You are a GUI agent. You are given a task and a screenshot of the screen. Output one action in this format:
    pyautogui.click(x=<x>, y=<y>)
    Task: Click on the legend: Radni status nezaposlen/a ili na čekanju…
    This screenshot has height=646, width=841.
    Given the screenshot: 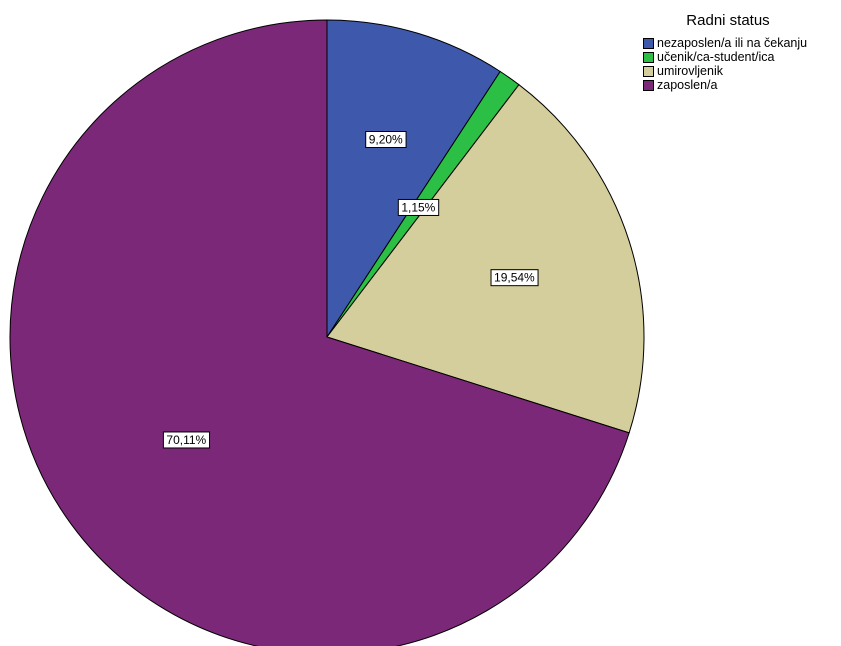 What is the action you would take?
    pyautogui.click(x=742, y=52)
    